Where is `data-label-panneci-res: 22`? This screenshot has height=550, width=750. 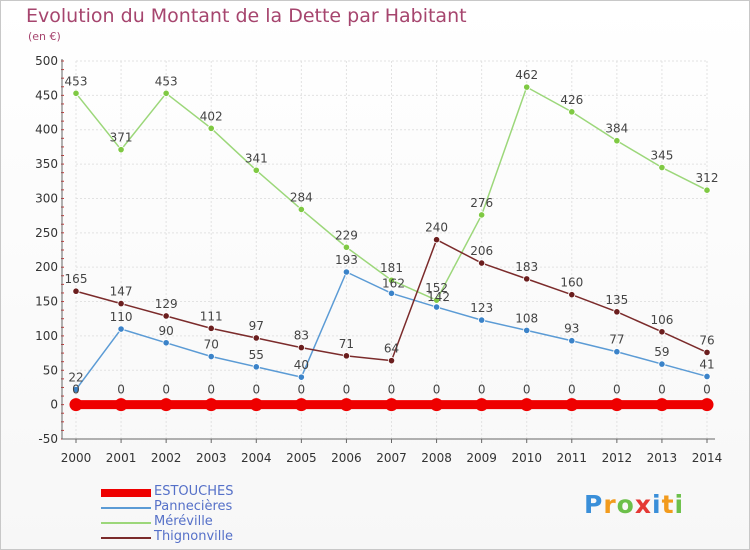
data-label-panneci-res: 22 is located at coordinates (75, 378).